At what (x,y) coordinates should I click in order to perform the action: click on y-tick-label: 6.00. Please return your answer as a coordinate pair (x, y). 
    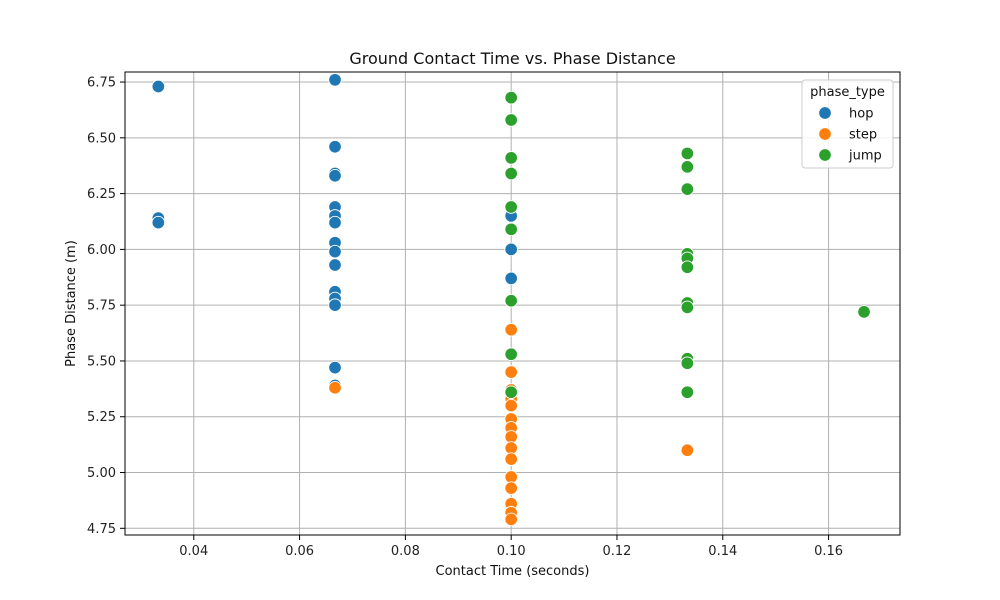
    Looking at the image, I should click on (101, 250).